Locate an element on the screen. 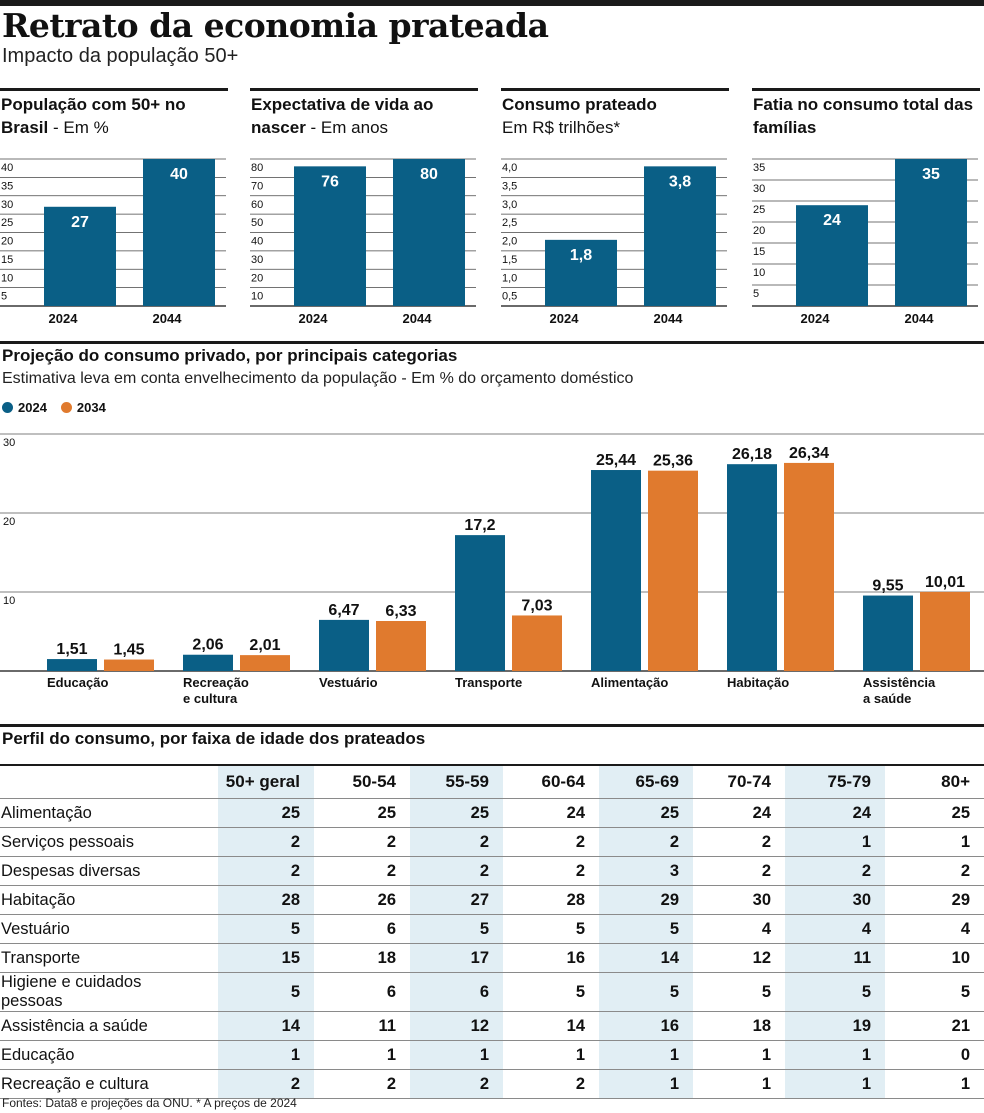 This screenshot has height=1113, width=984. table-cell: 12 is located at coordinates (456, 1026).